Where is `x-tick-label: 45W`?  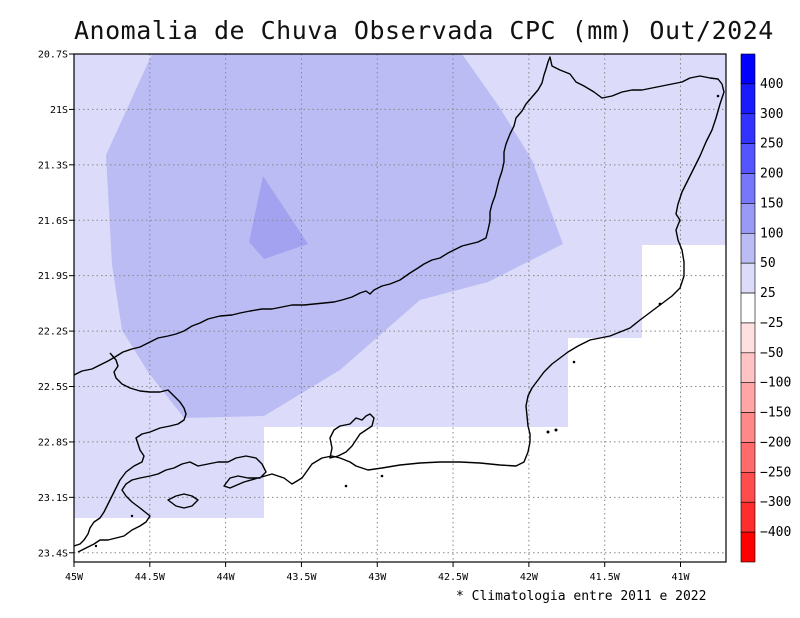 x-tick-label: 45W is located at coordinates (74, 577).